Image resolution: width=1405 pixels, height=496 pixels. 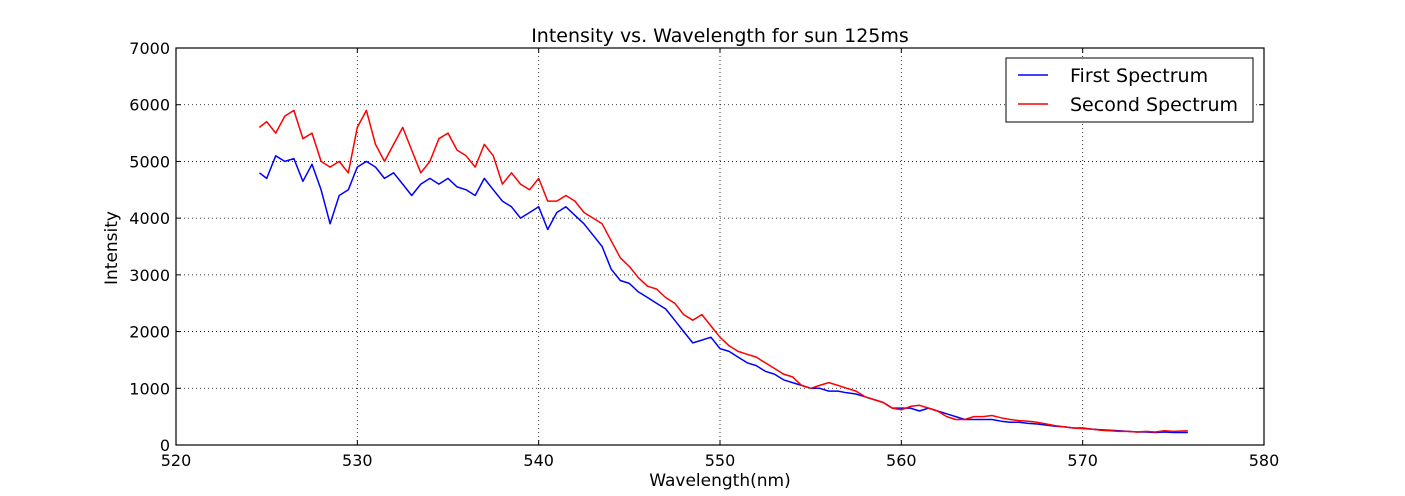 I want to click on x-tick-label: 550, so click(x=720, y=460).